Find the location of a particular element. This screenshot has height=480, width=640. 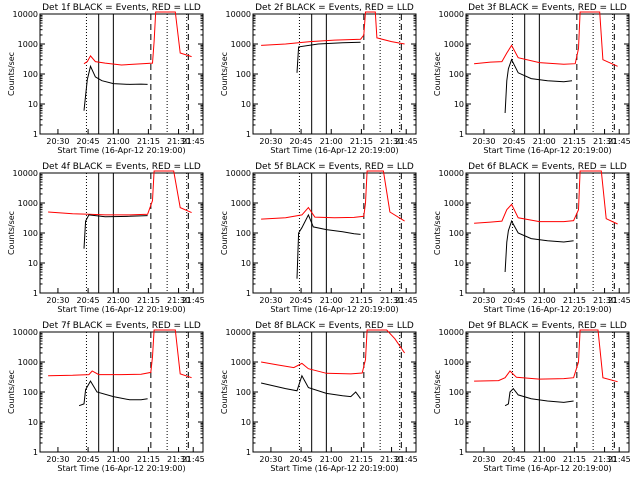

panel-title: Det 4f BLACK = Events, RED = LLD is located at coordinates (121, 167).